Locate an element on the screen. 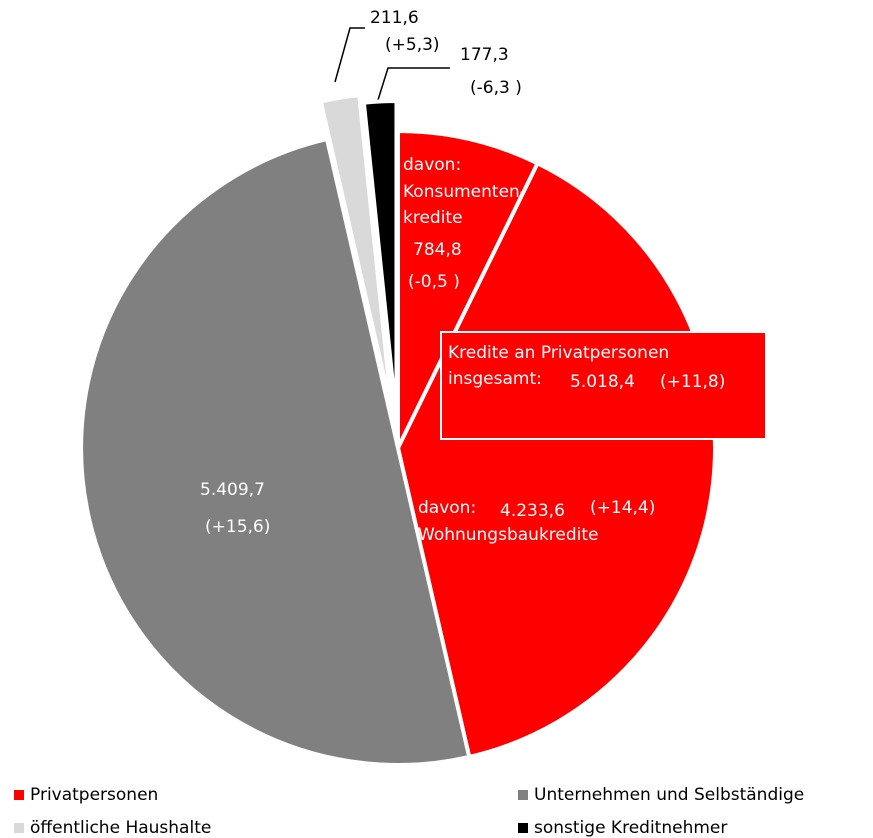  total-change: (+11,8) is located at coordinates (692, 382).